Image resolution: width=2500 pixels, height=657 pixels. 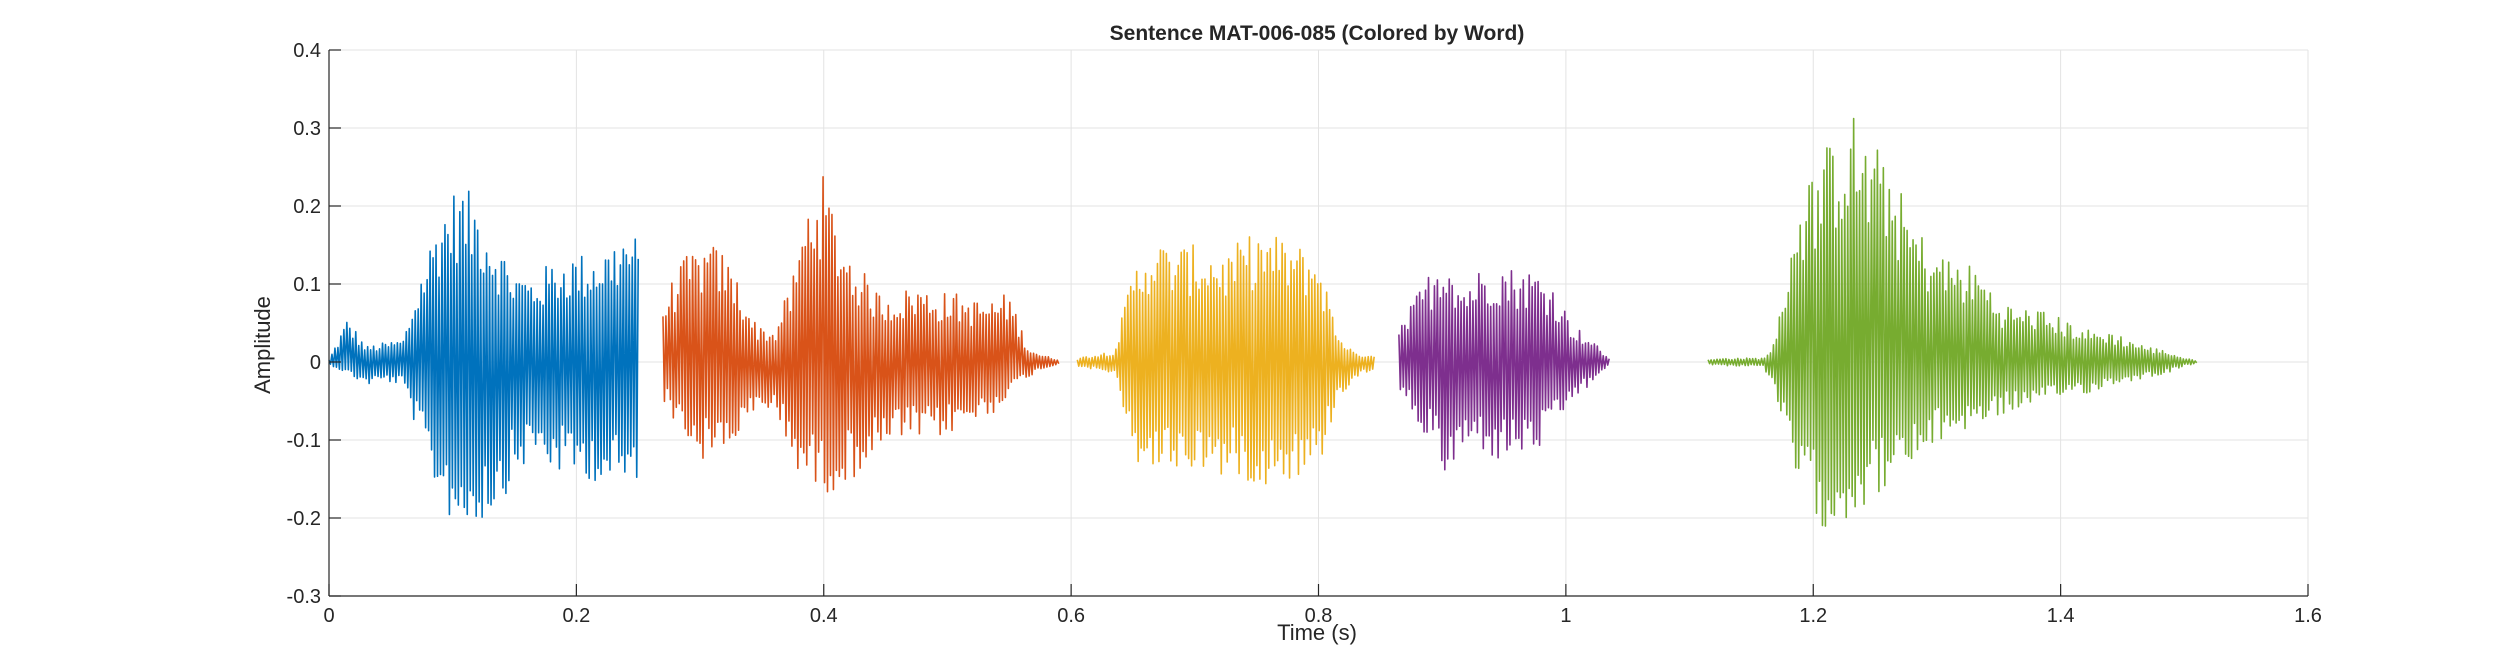 I want to click on y-tick-label: -0.3, so click(x=304, y=597).